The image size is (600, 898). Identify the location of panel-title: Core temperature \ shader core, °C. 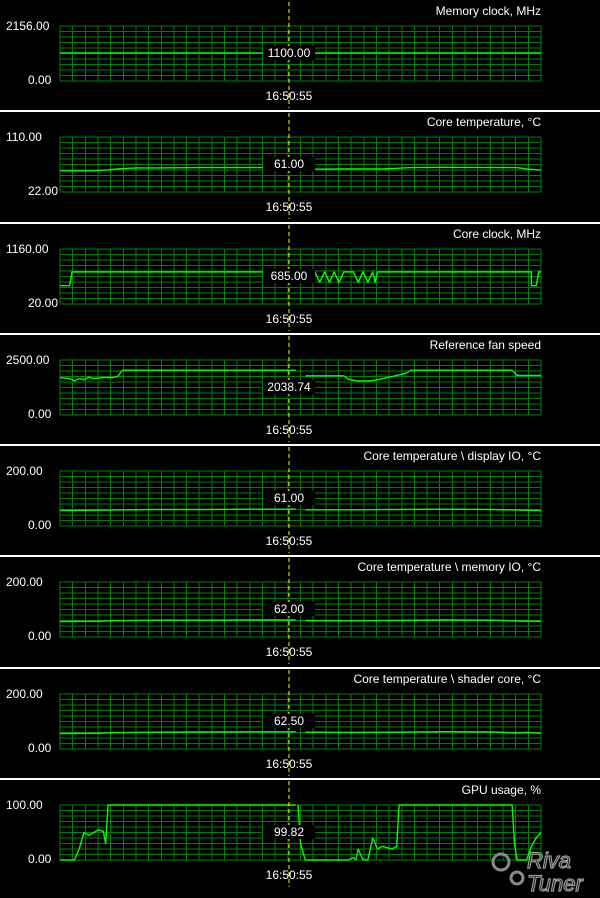
(447, 679).